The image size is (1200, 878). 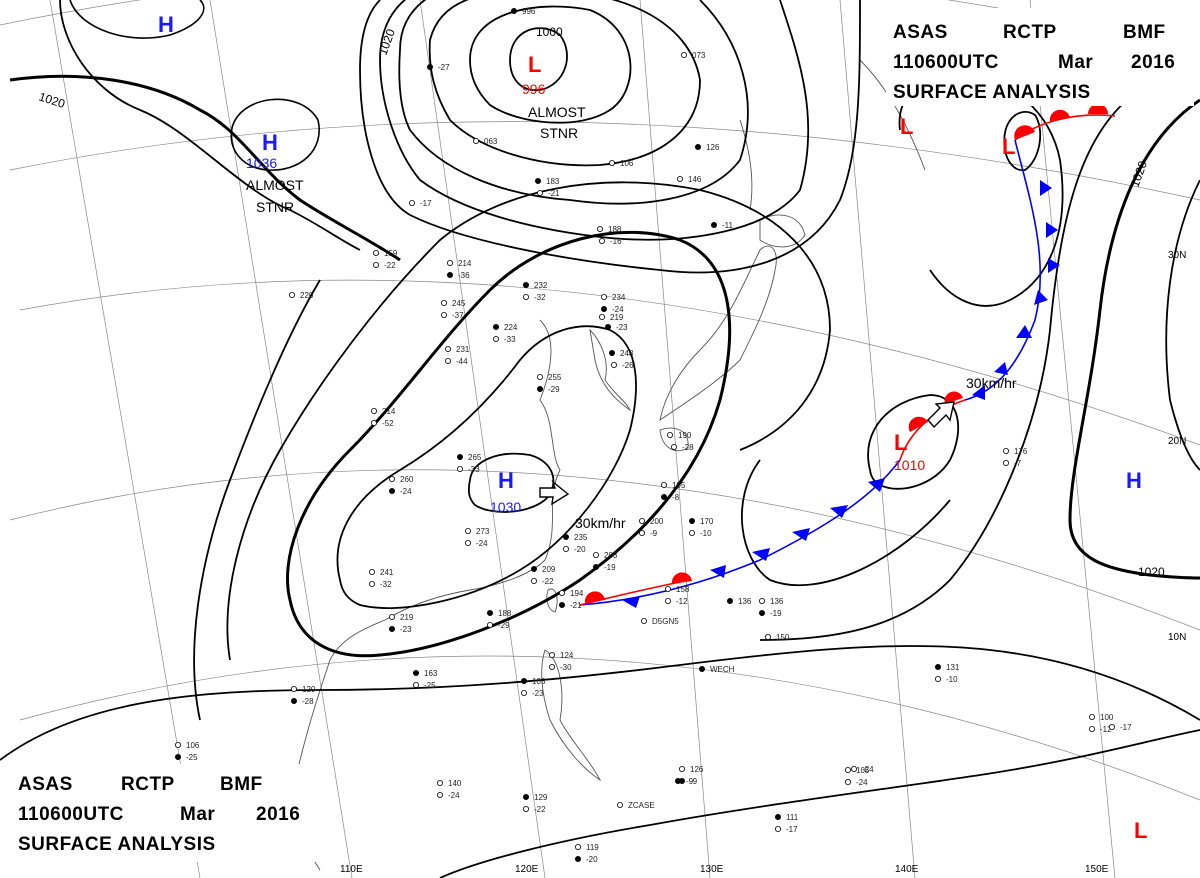 What do you see at coordinates (657, 521) in the screenshot?
I see `station-value: 200` at bounding box center [657, 521].